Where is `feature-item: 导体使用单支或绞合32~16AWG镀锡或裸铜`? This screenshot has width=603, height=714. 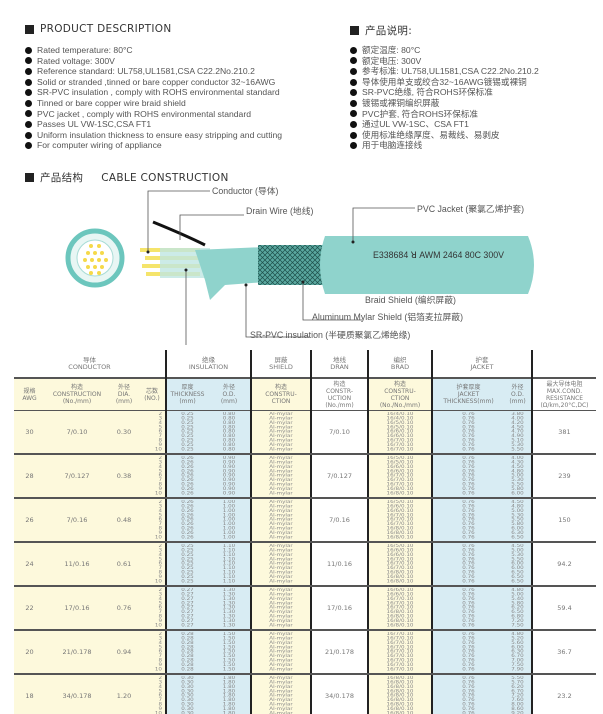 feature-item: 导体使用单支或绞合32~16AWG镀锡或裸铜 is located at coordinates (444, 82).